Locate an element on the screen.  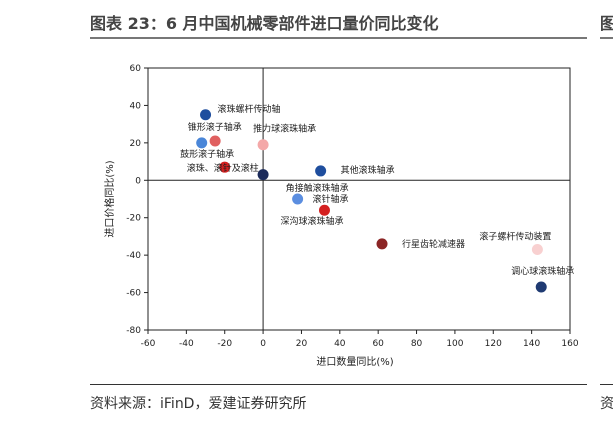
x-tick-label: 20 is located at coordinates (302, 344).